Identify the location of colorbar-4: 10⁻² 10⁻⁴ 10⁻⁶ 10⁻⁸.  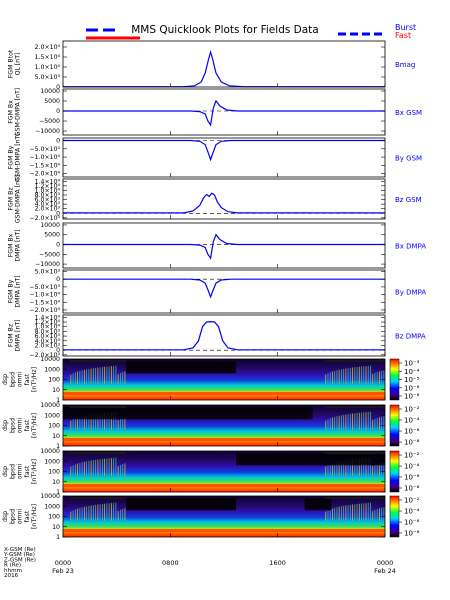
(404, 516).